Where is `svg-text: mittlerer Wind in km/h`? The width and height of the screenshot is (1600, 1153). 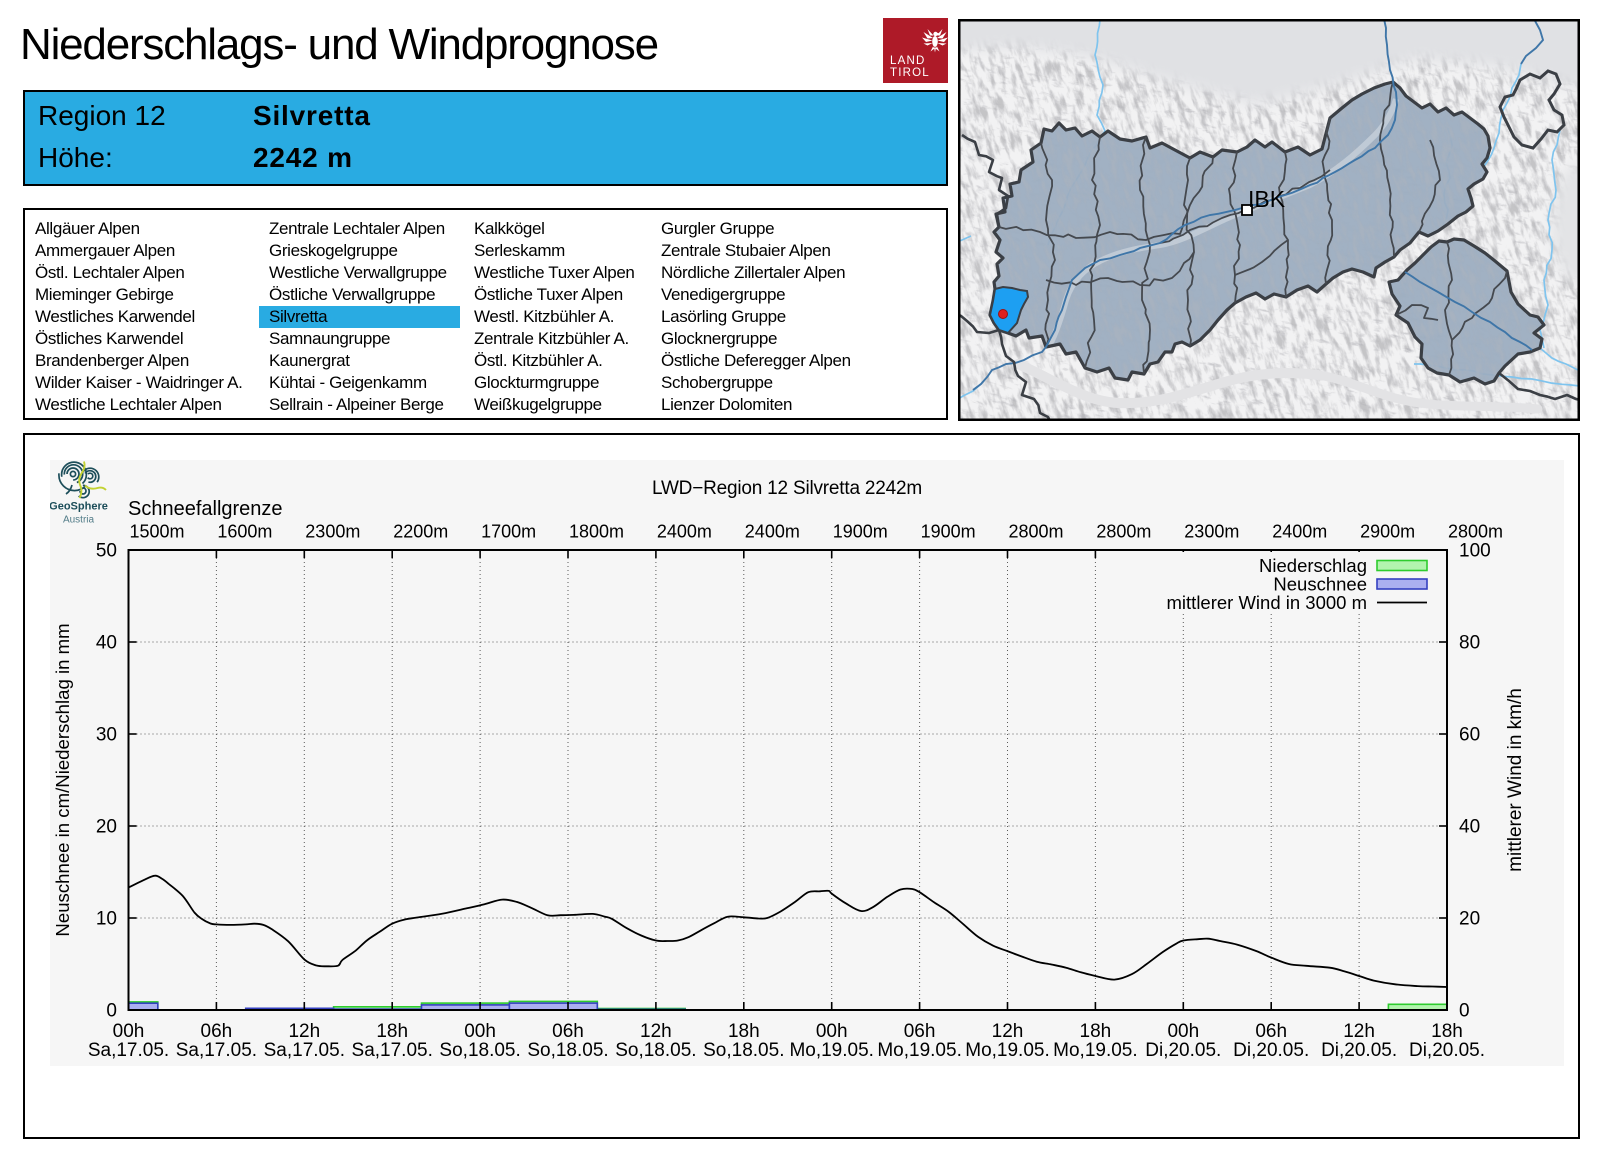
svg-text: mittlerer Wind in km/h is located at coordinates (1515, 780).